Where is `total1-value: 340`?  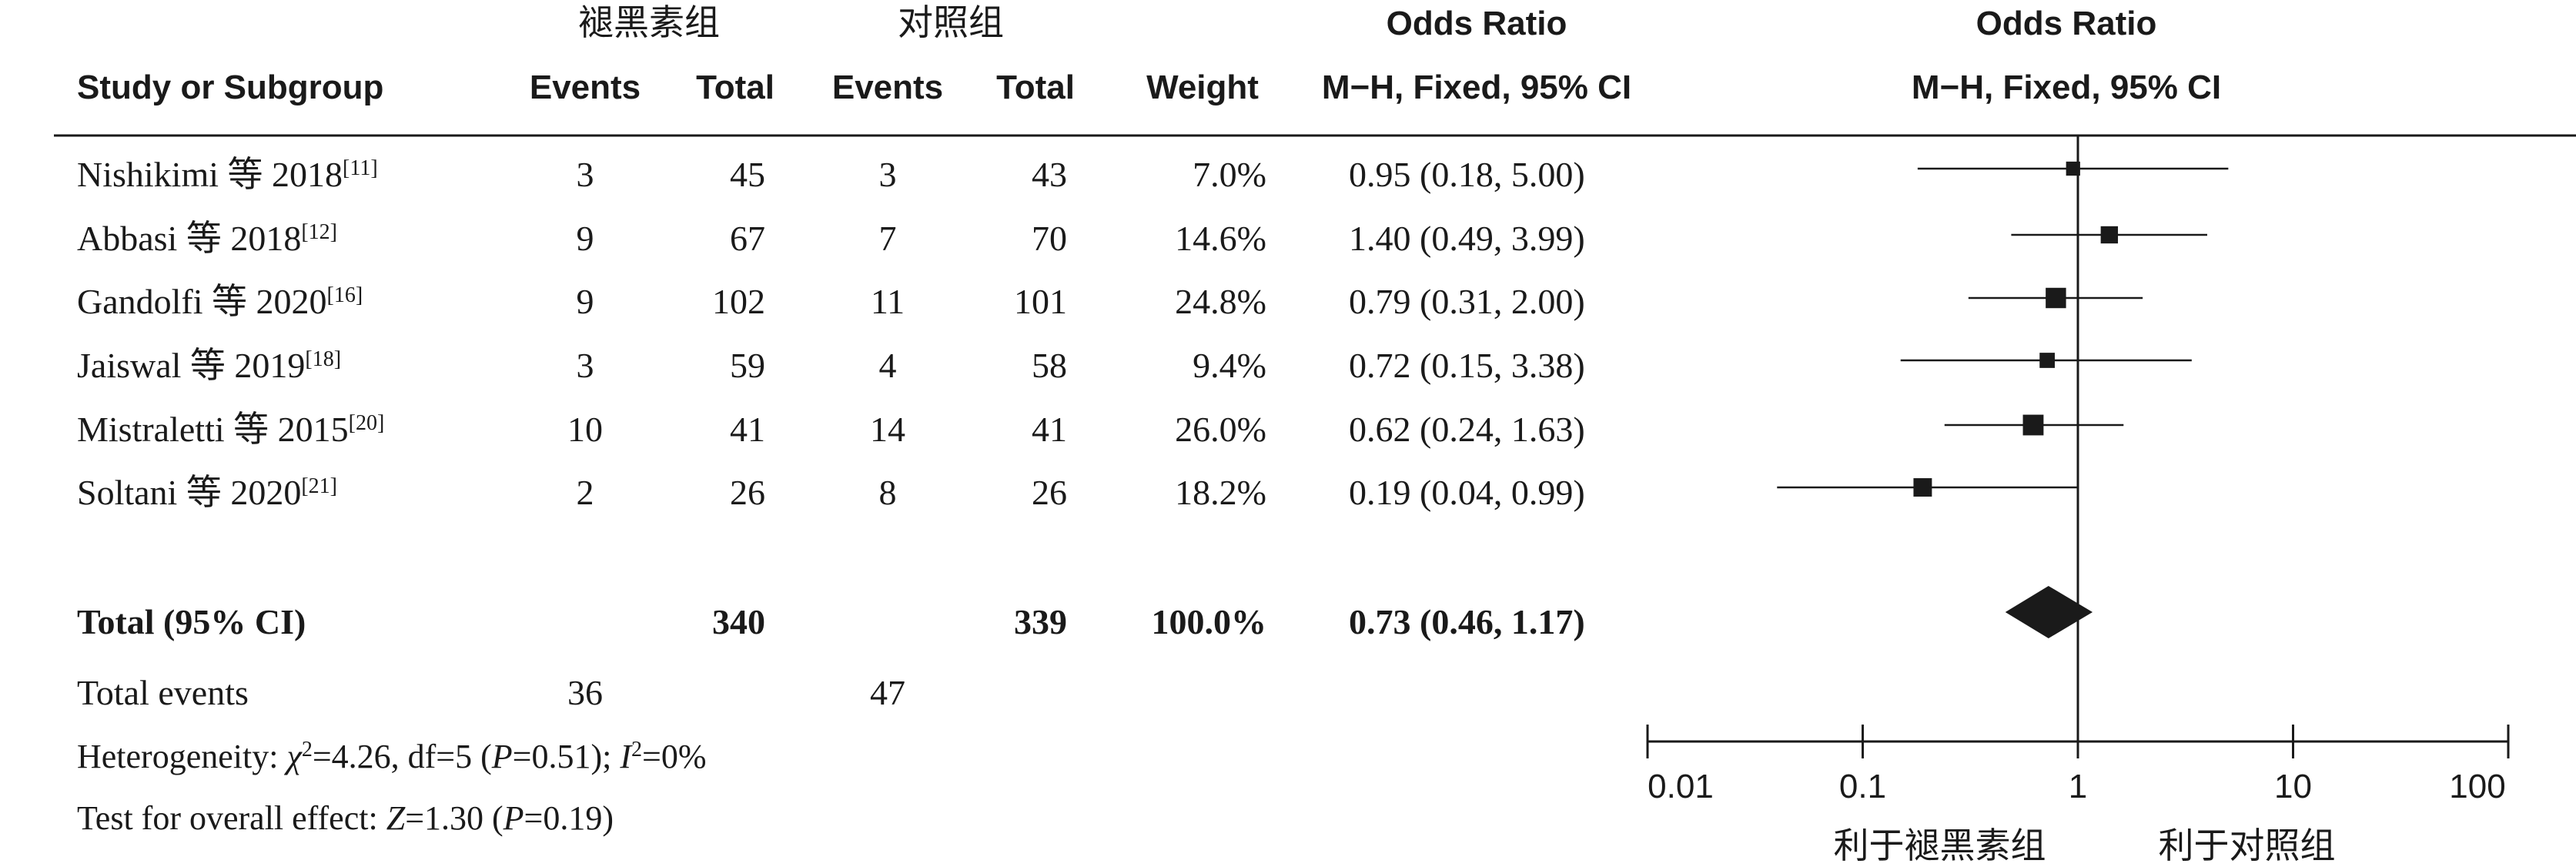
total1-value: 340 is located at coordinates (739, 622).